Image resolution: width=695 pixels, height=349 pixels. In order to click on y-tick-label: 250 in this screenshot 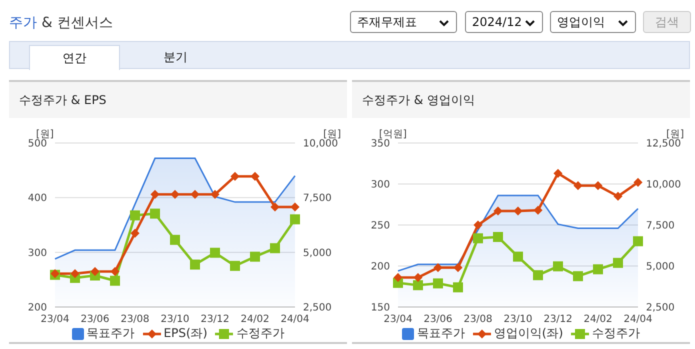, I will do `click(380, 226)`.